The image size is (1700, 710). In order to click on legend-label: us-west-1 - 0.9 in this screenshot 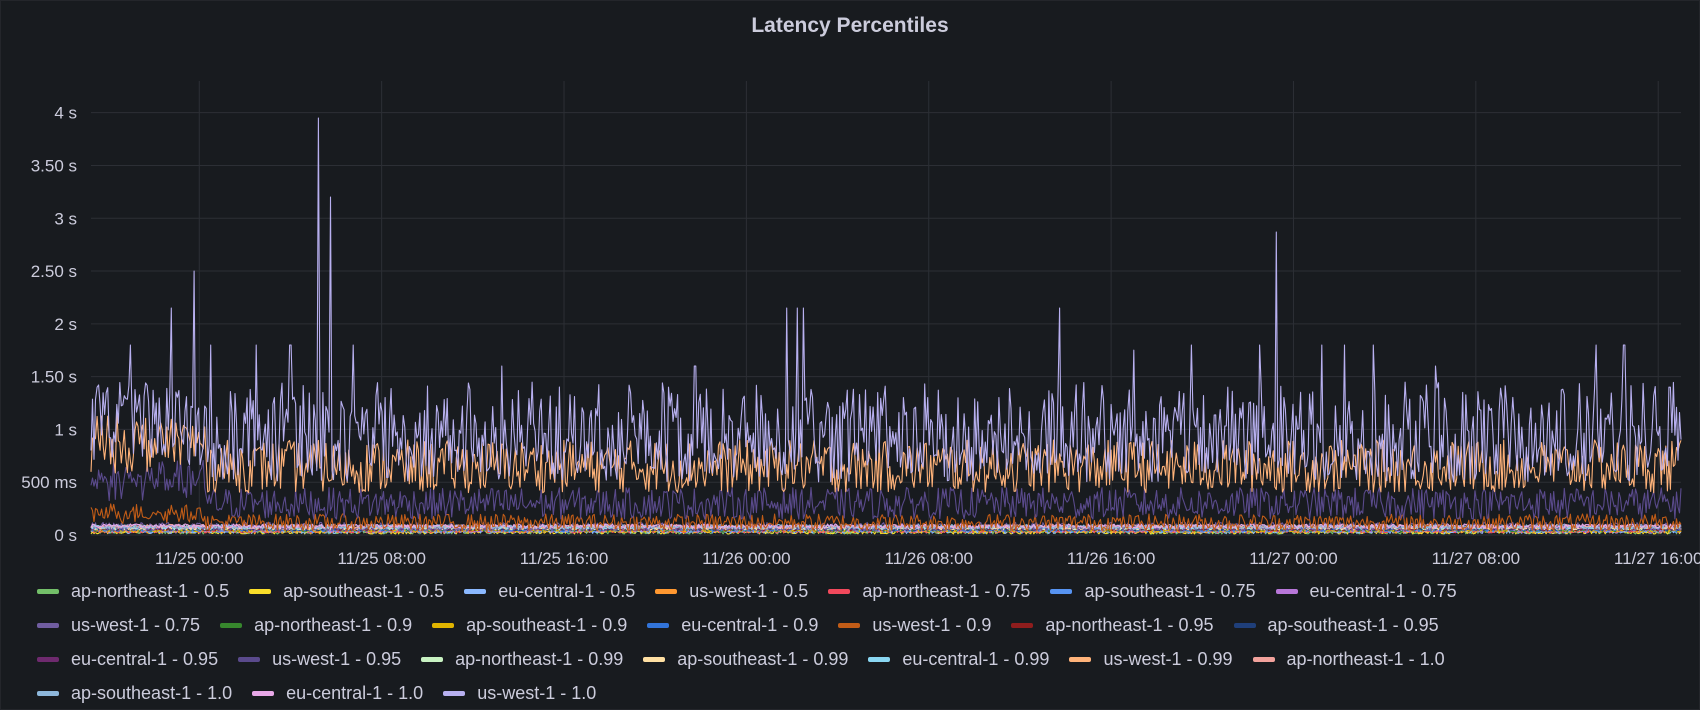, I will do `click(932, 624)`.